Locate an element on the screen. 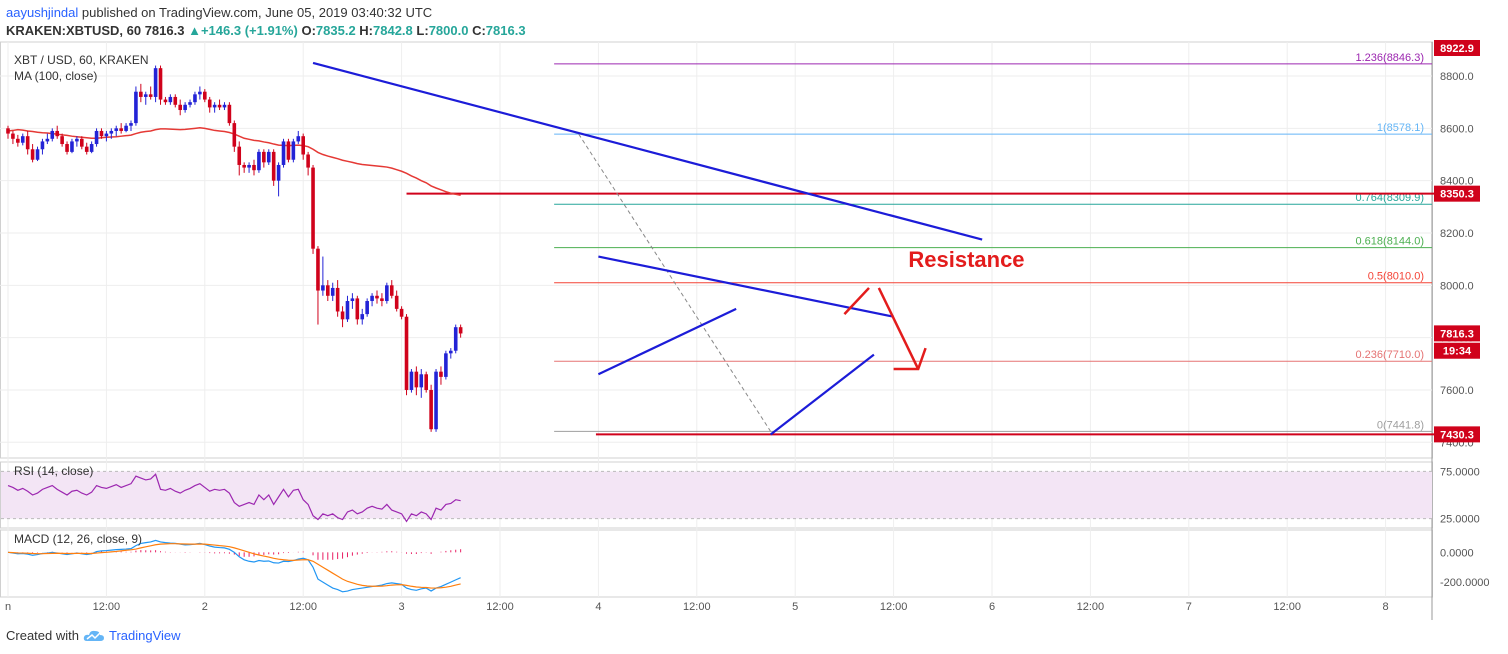 This screenshot has height=654, width=1508. x-tick-label: n is located at coordinates (8, 607).